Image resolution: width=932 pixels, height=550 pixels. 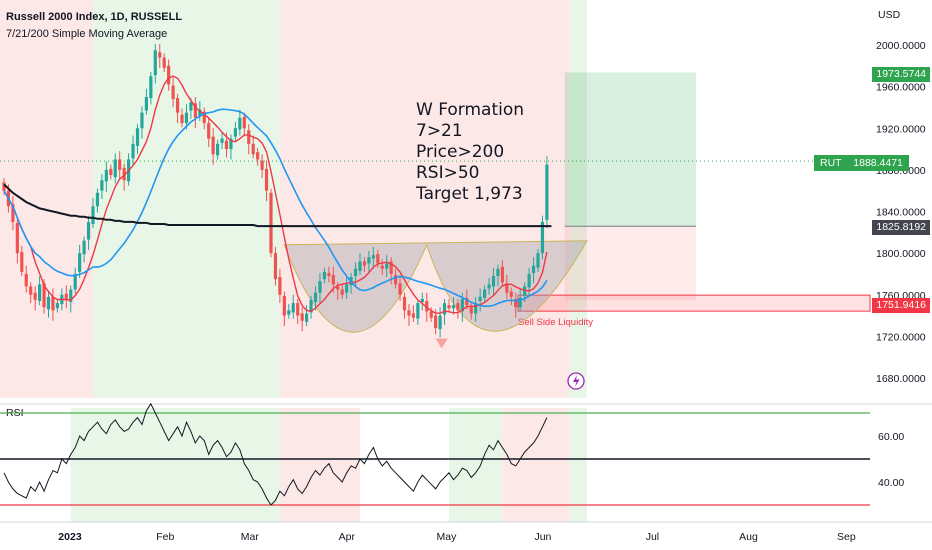 I want to click on last-price-value: 1888.4471, so click(x=878, y=163).